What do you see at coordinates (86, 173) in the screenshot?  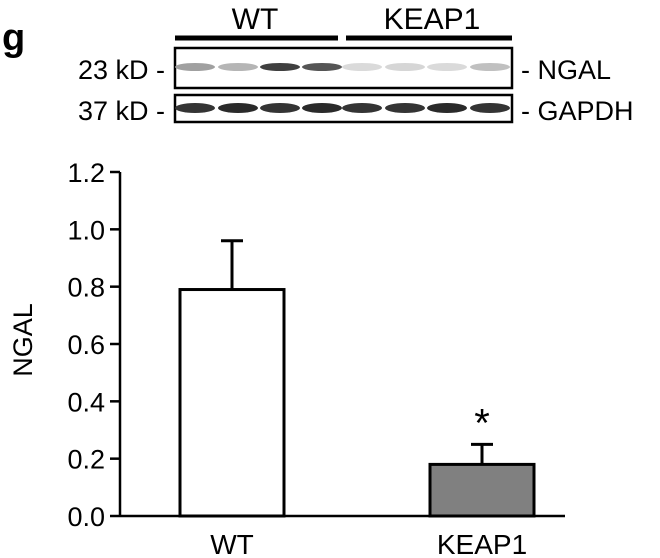 I see `y-tick-label: 1.2` at bounding box center [86, 173].